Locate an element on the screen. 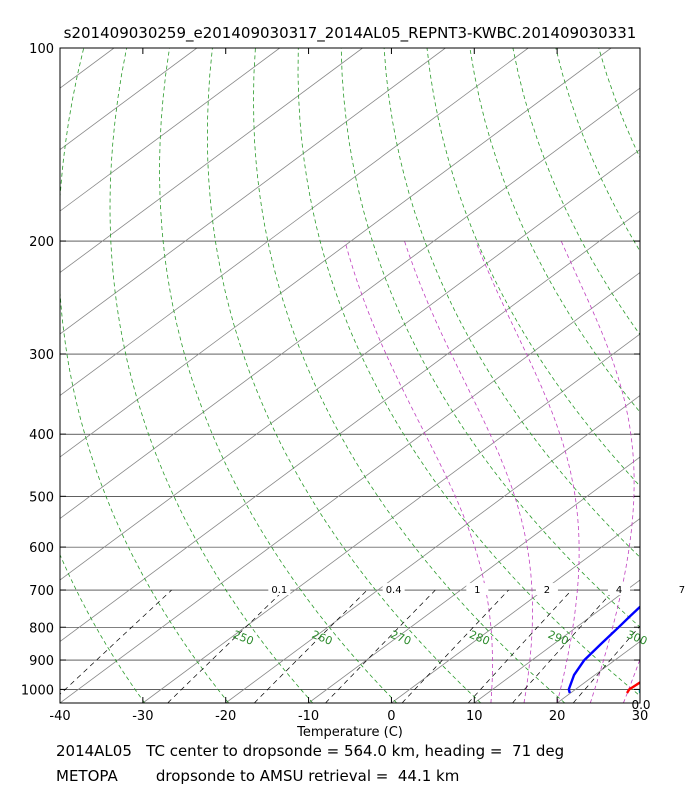  contour-label: 0.1 is located at coordinates (279, 590).